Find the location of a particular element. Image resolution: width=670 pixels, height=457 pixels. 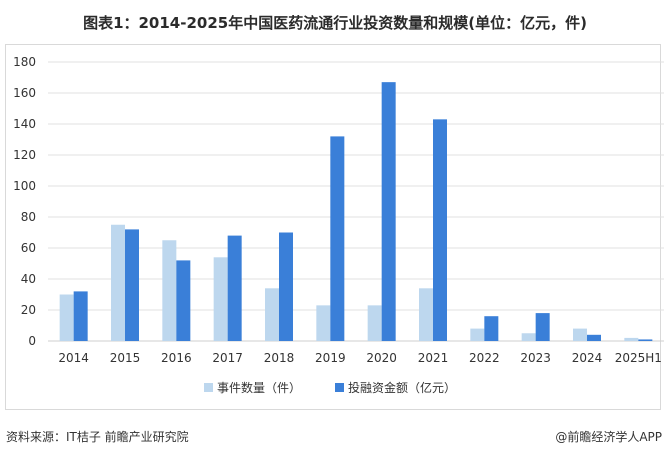

brand-label: @前瞻经济学人APP is located at coordinates (608, 437).